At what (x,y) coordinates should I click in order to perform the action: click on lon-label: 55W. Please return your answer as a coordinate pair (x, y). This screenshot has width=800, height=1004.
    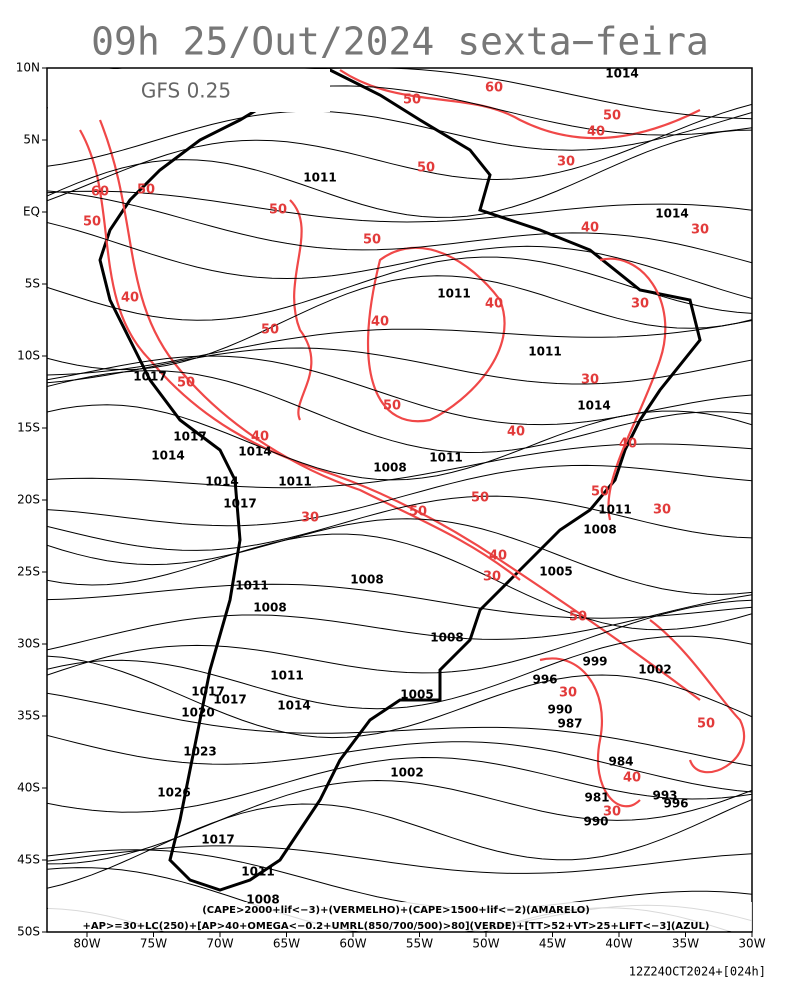
    Looking at the image, I should click on (419, 944).